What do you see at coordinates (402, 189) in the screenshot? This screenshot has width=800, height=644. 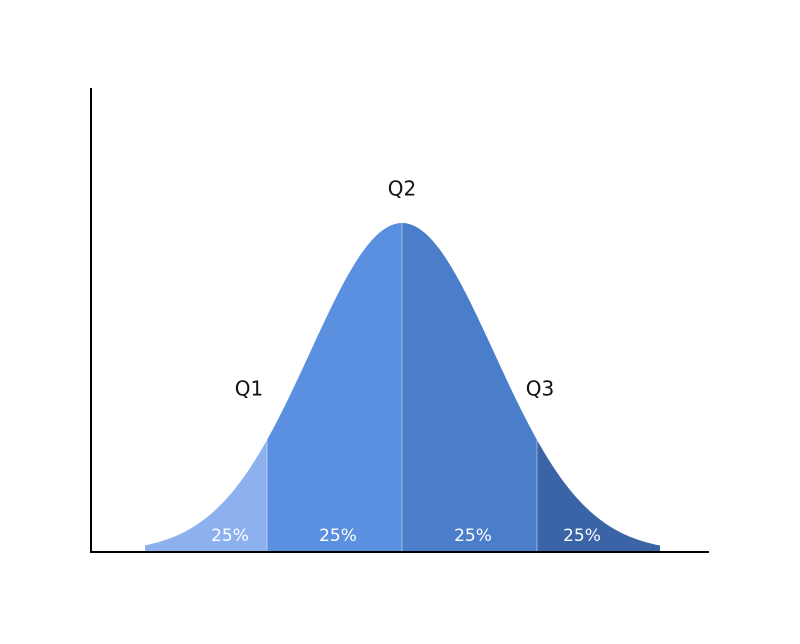 I see `quartile-label: Q2` at bounding box center [402, 189].